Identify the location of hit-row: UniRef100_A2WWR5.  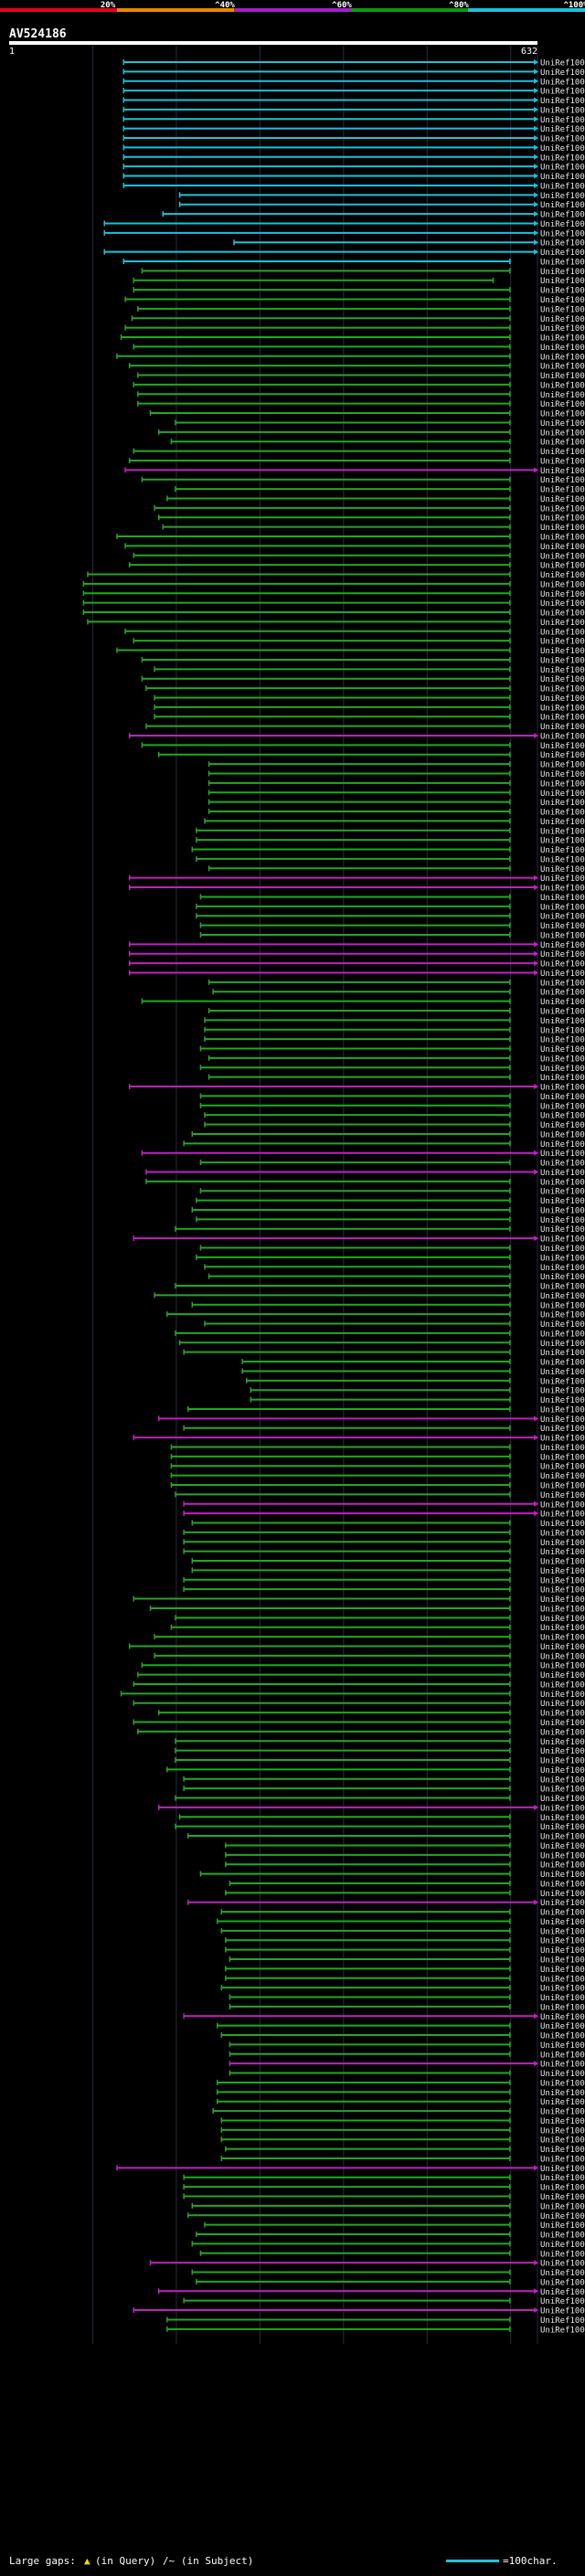
(382, 196).